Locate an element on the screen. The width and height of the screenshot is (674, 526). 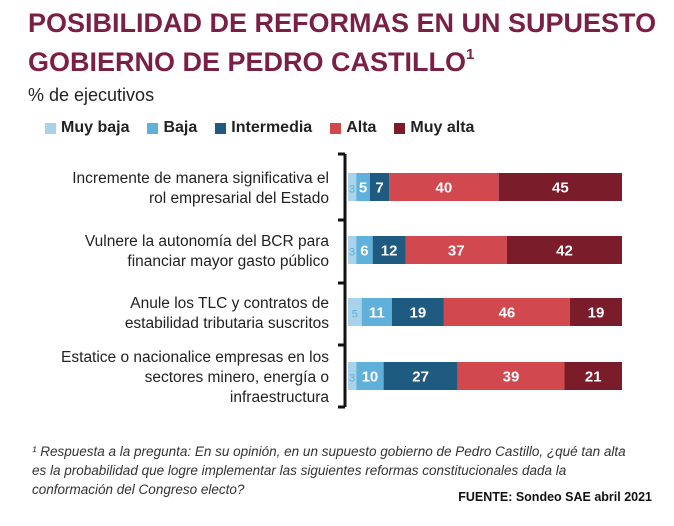
data-label: 21 is located at coordinates (593, 377).